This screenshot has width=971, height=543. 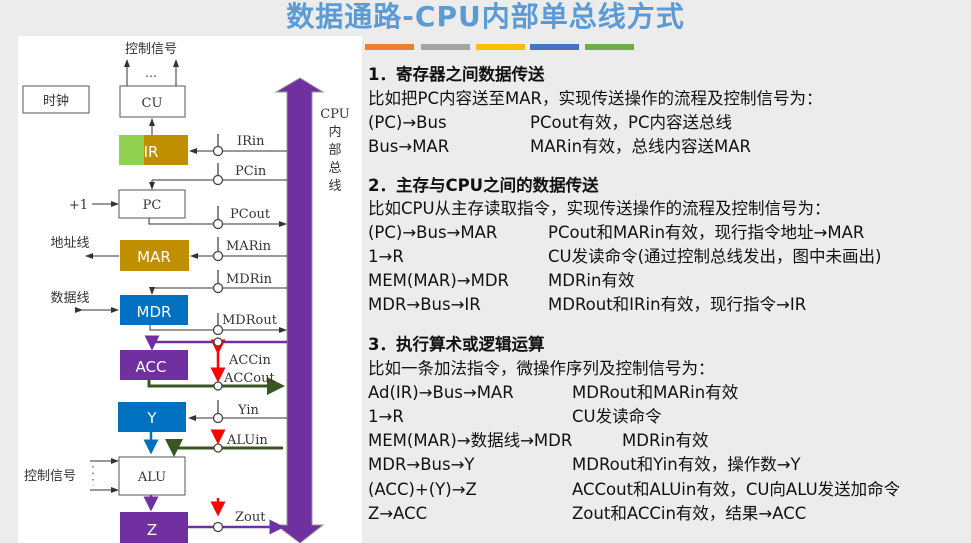 I want to click on cu-box, so click(x=152, y=101).